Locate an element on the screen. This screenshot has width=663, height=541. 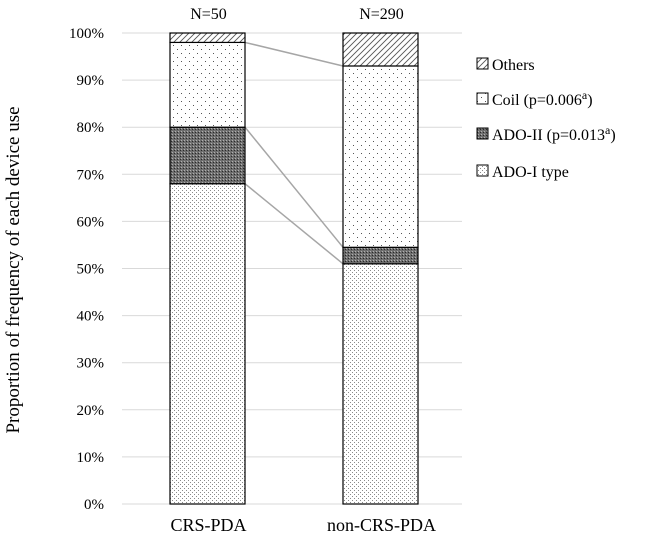
legend-label: Others is located at coordinates (513, 65).